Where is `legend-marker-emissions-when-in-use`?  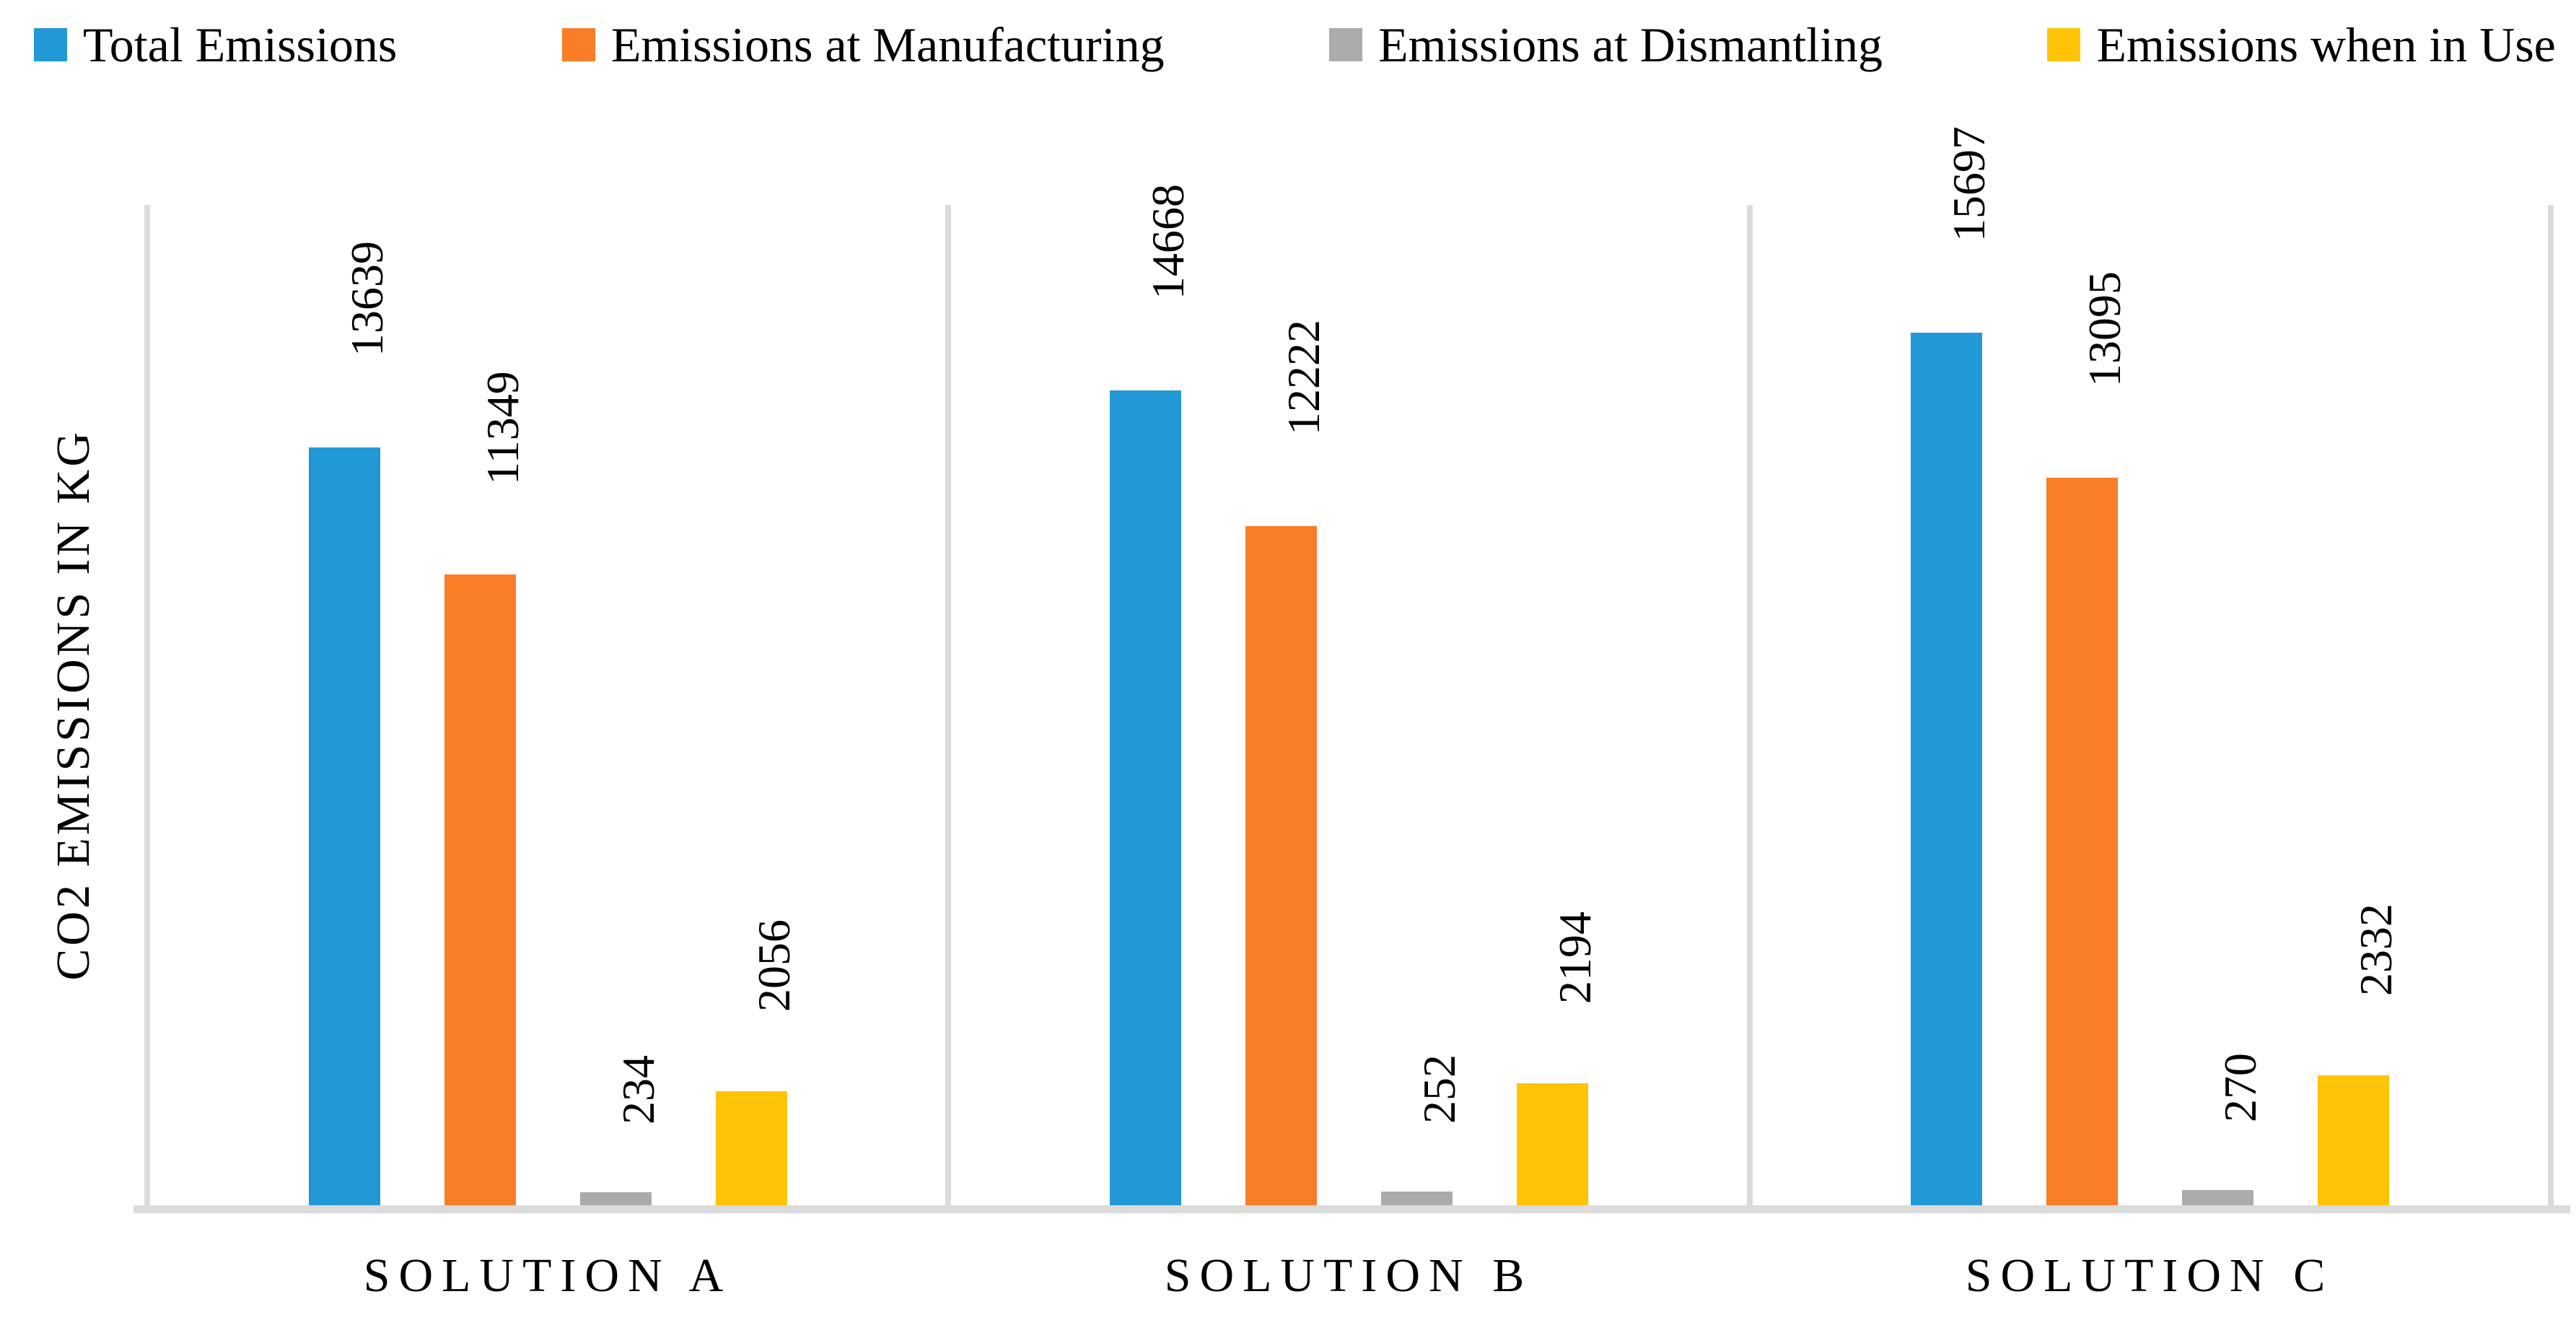
legend-marker-emissions-when-in-use is located at coordinates (2064, 44).